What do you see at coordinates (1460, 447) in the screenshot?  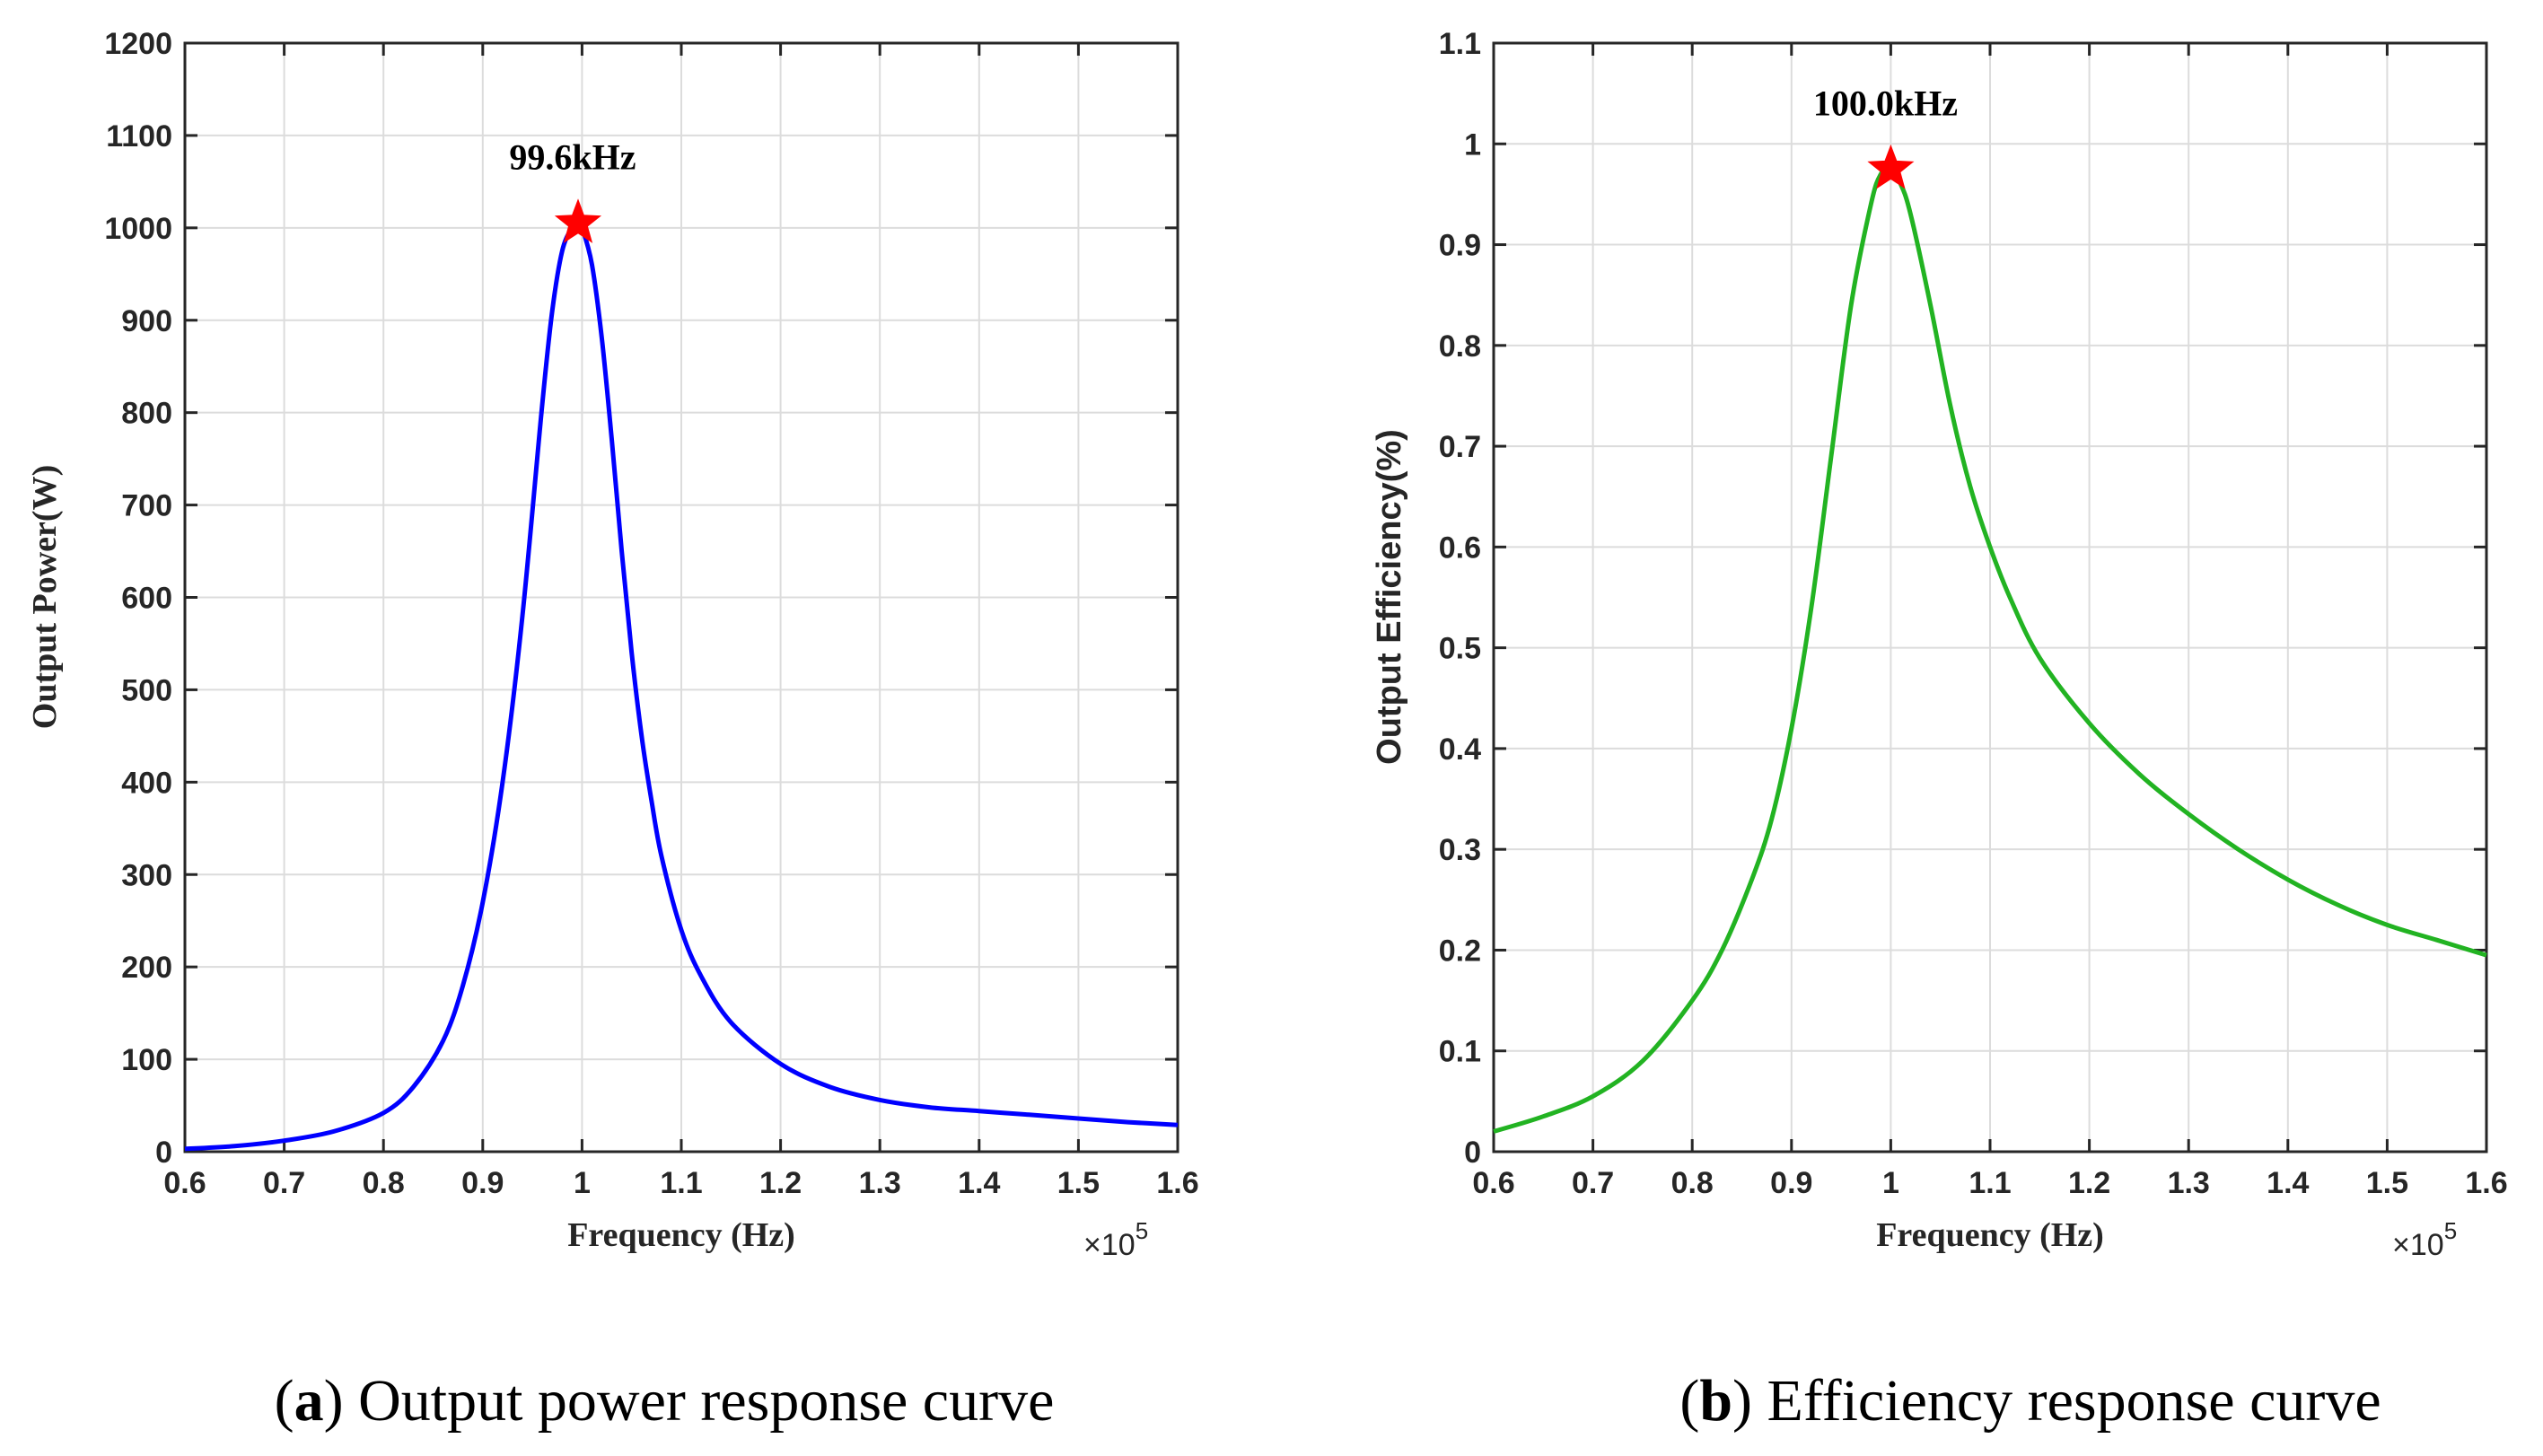 I see `y-tick-label: 0.7` at bounding box center [1460, 447].